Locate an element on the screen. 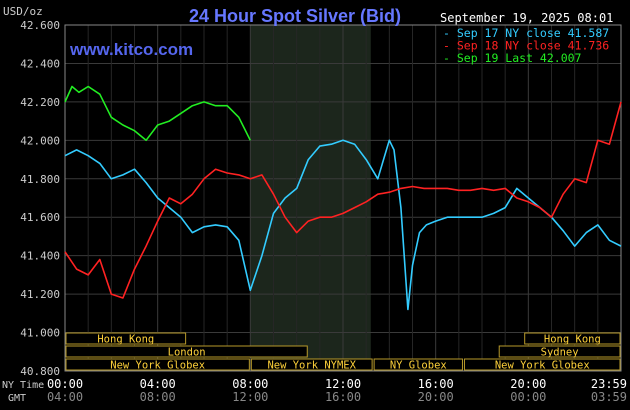 Image resolution: width=630 pixels, height=410 pixels. watermark: www.kitco.com is located at coordinates (131, 49).